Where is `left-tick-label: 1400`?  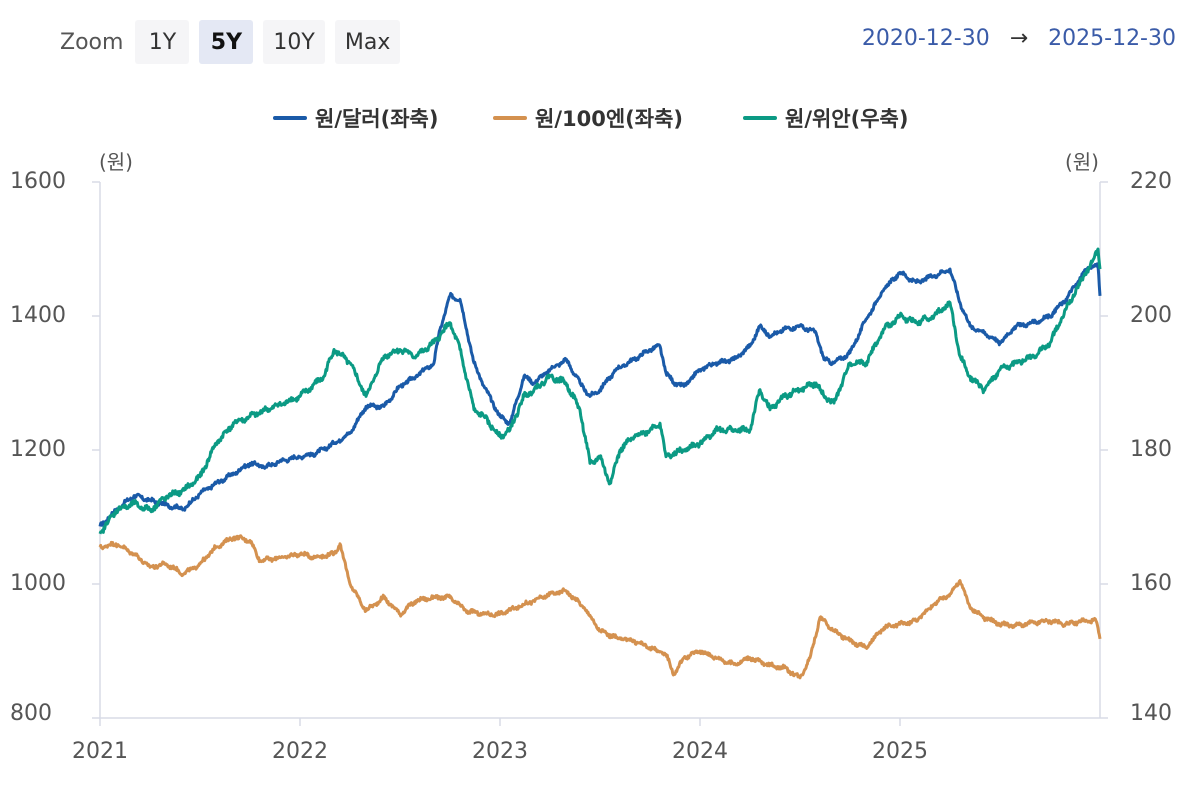 left-tick-label: 1400 is located at coordinates (38, 315).